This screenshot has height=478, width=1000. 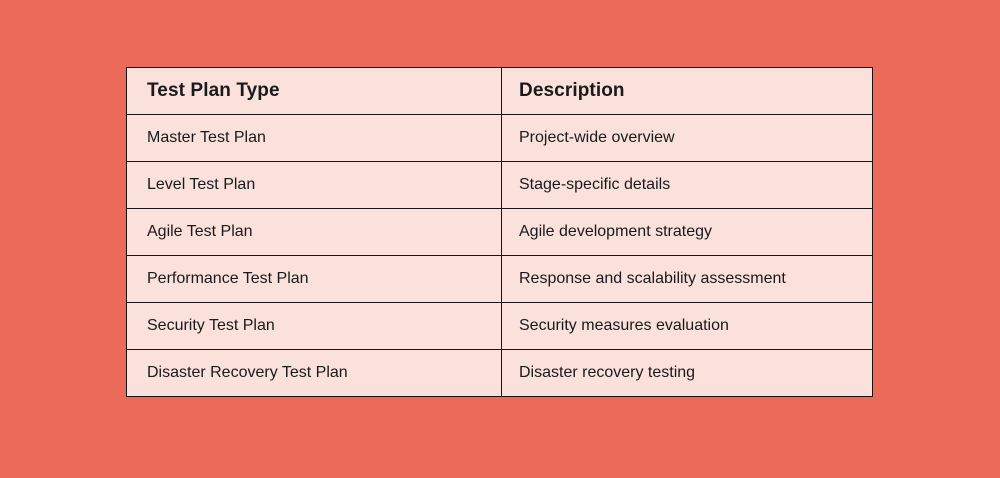 I want to click on table-header-row: Test Plan Type Description, so click(x=499, y=91).